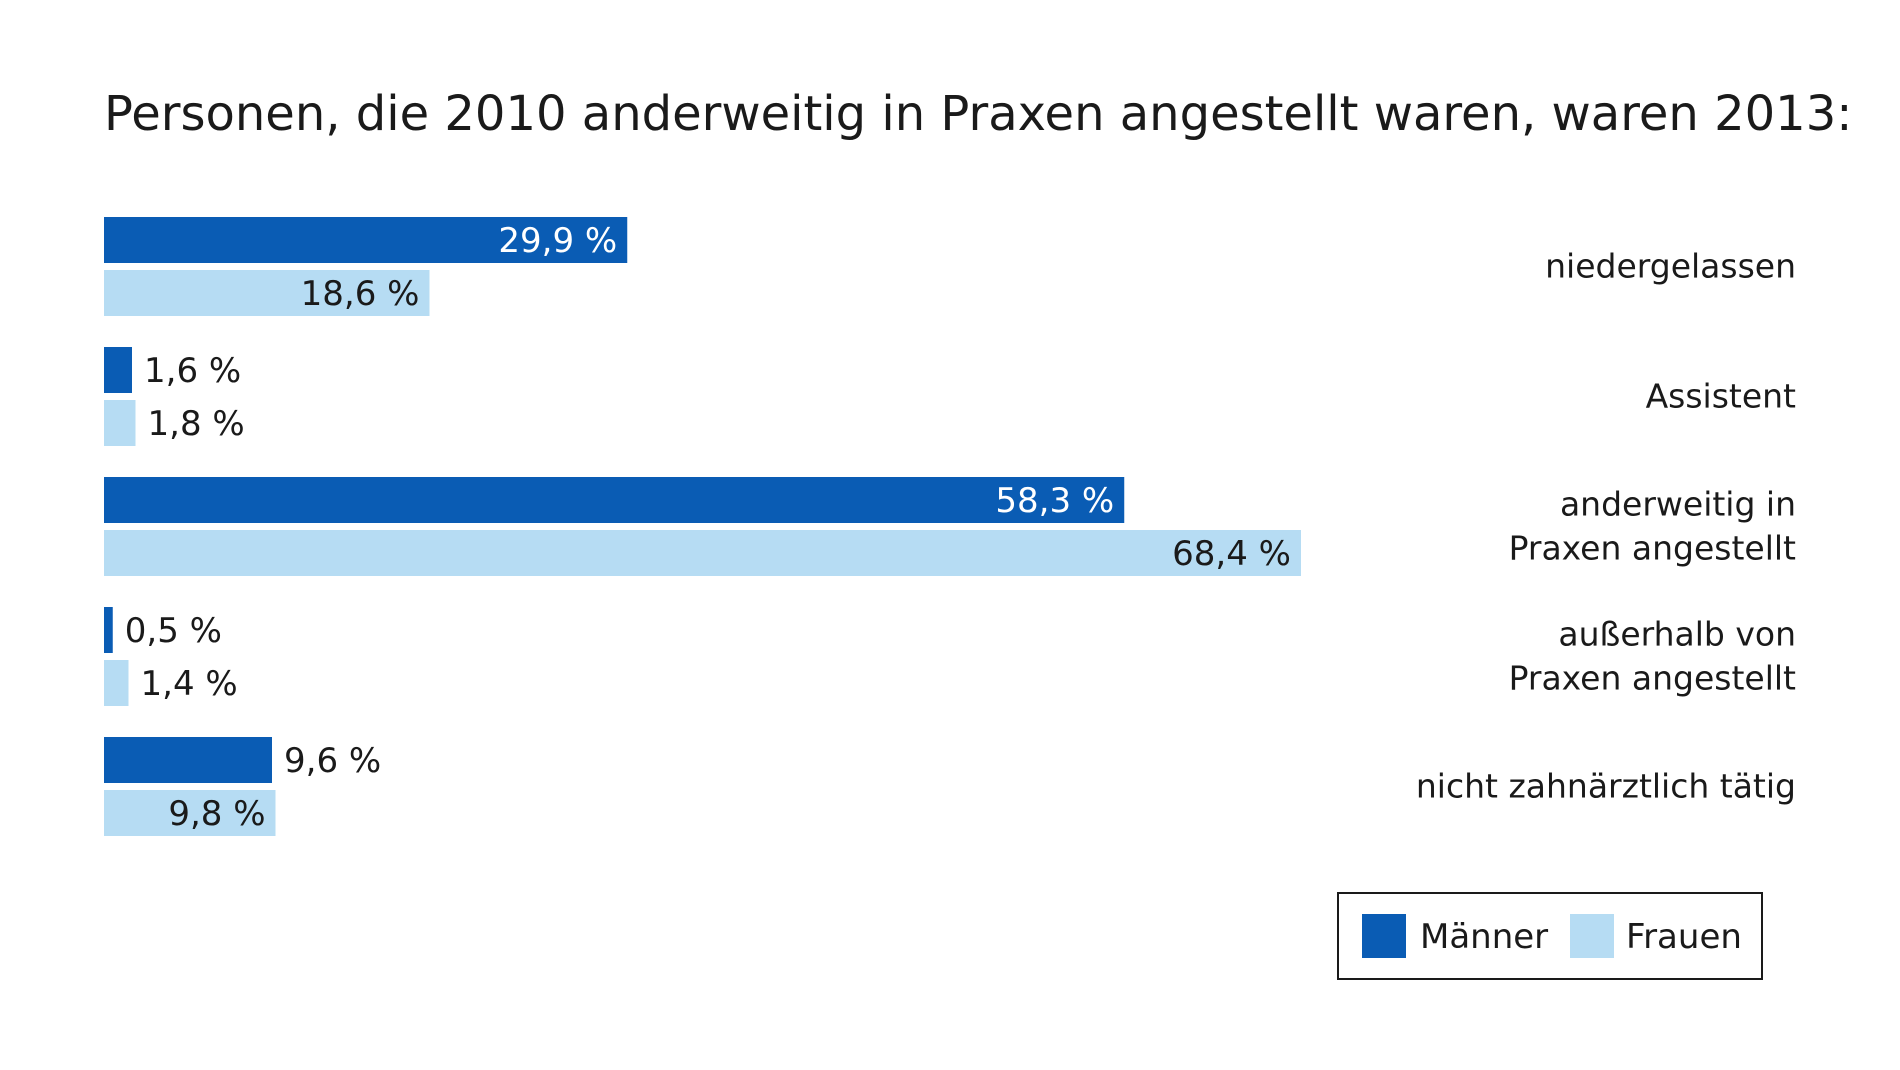 The height and width of the screenshot is (1070, 1900). I want to click on legend: Männer Frauen, so click(1550, 936).